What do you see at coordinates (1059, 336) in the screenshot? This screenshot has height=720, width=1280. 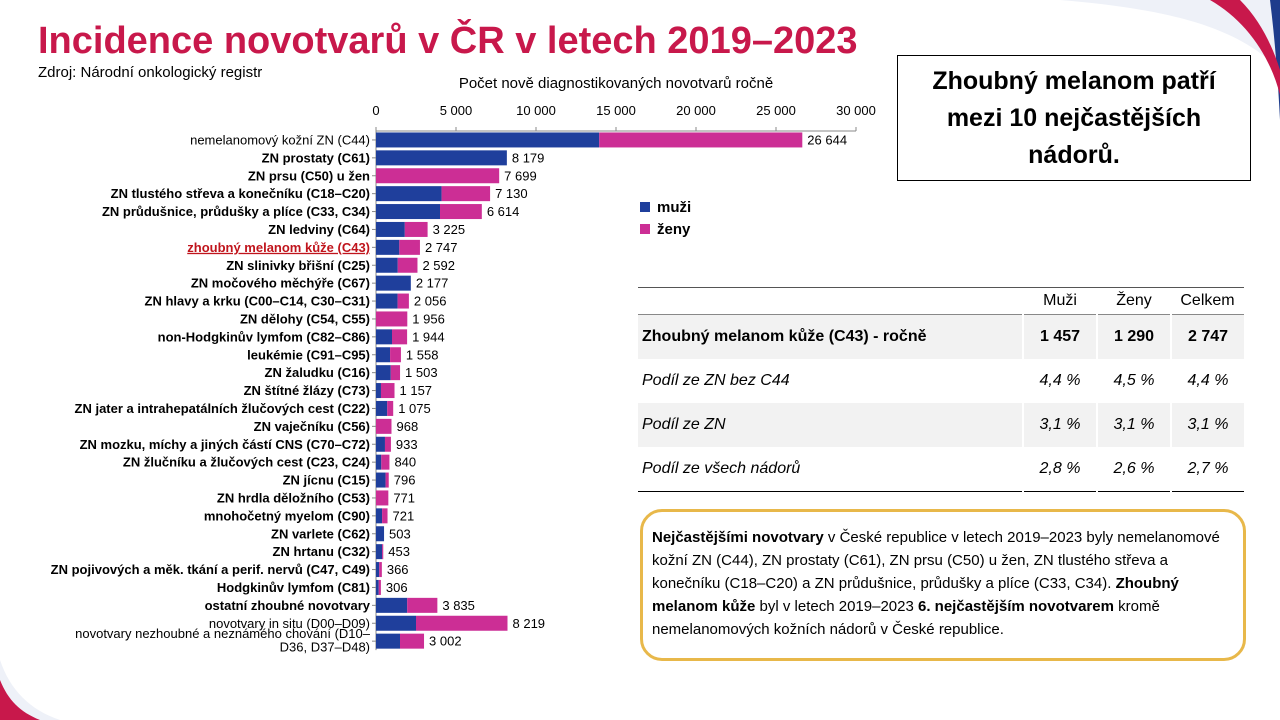 I see `table-cell-men: 1 457` at bounding box center [1059, 336].